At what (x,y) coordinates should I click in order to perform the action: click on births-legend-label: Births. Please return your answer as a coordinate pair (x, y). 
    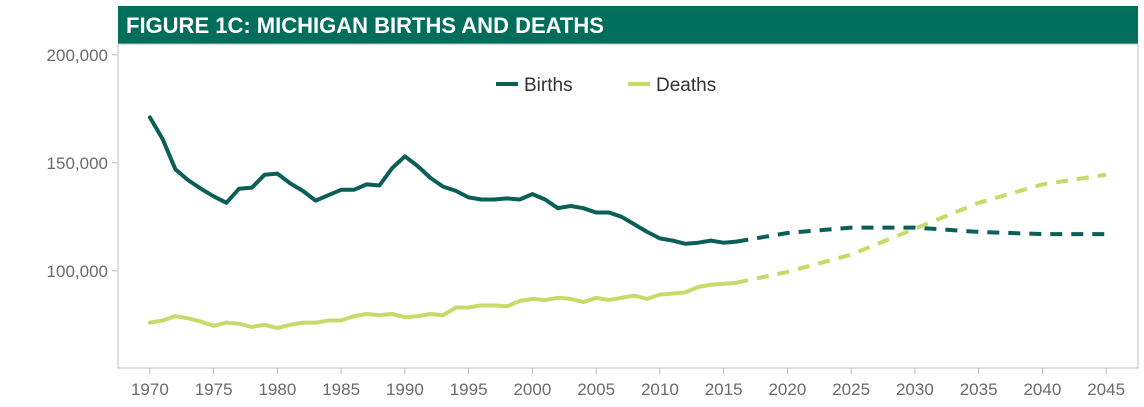
    Looking at the image, I should click on (548, 85).